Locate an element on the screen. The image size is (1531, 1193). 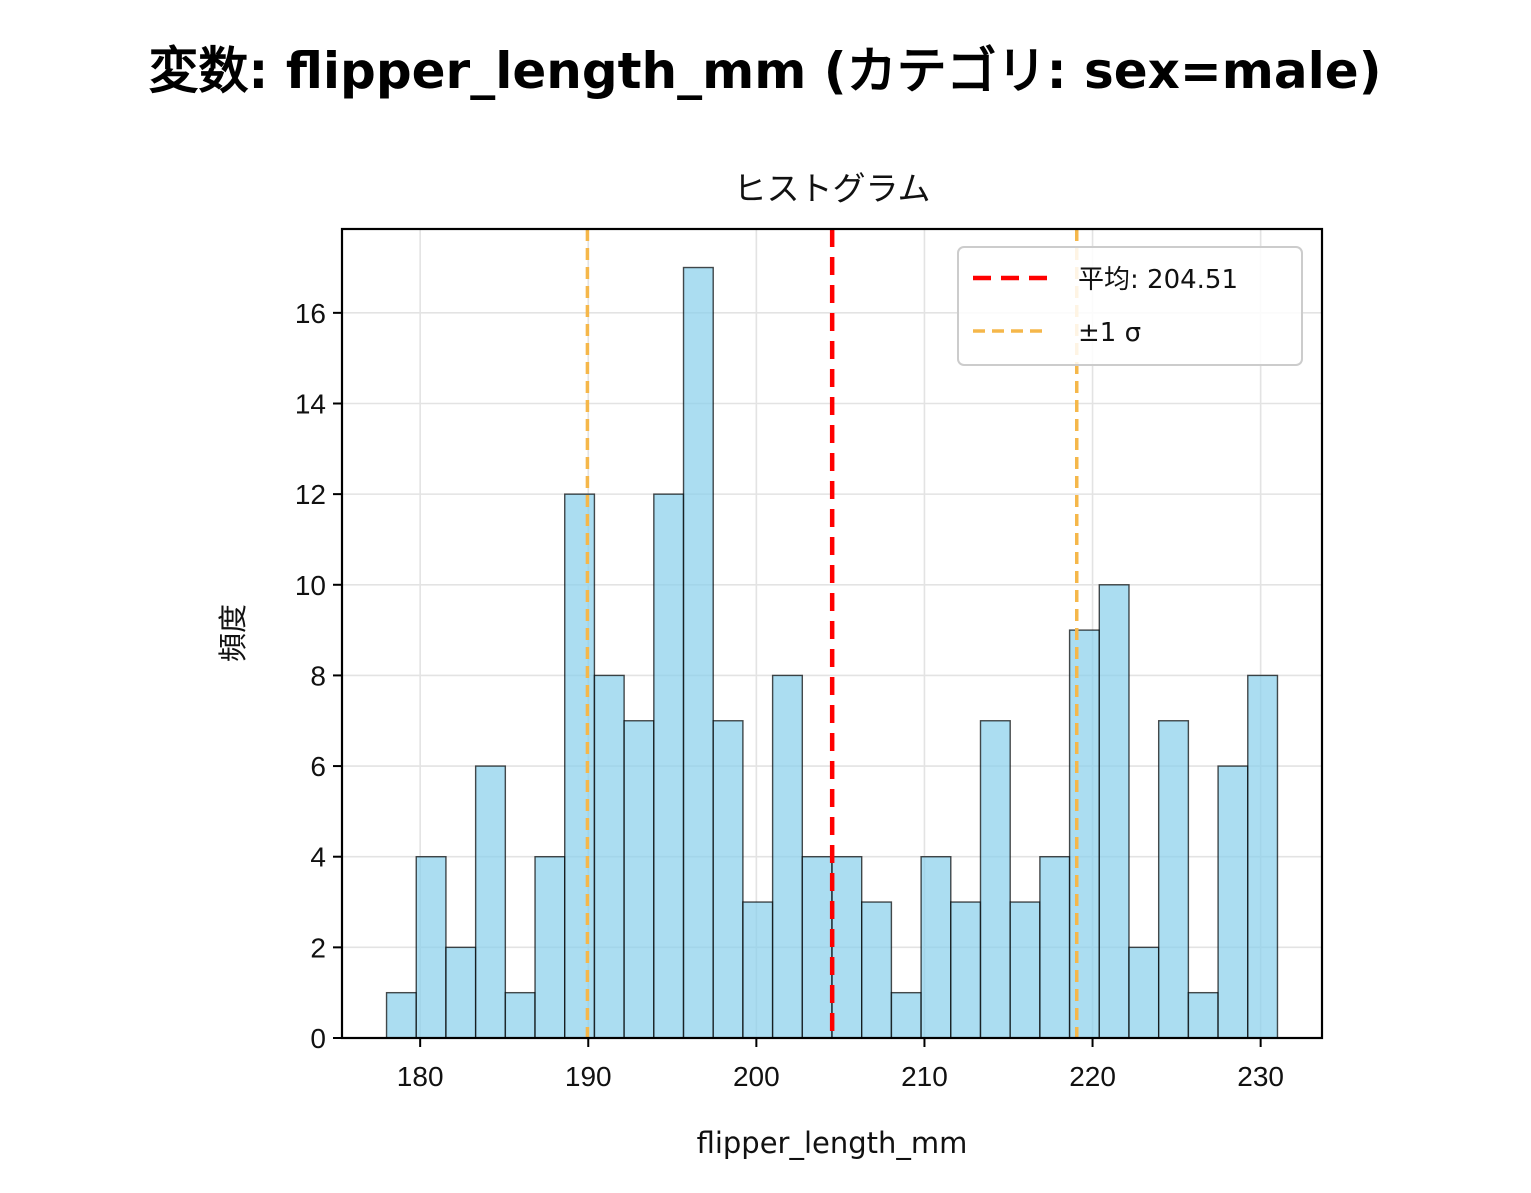
legend-mean-label: 平均: 204.51 is located at coordinates (1158, 280).